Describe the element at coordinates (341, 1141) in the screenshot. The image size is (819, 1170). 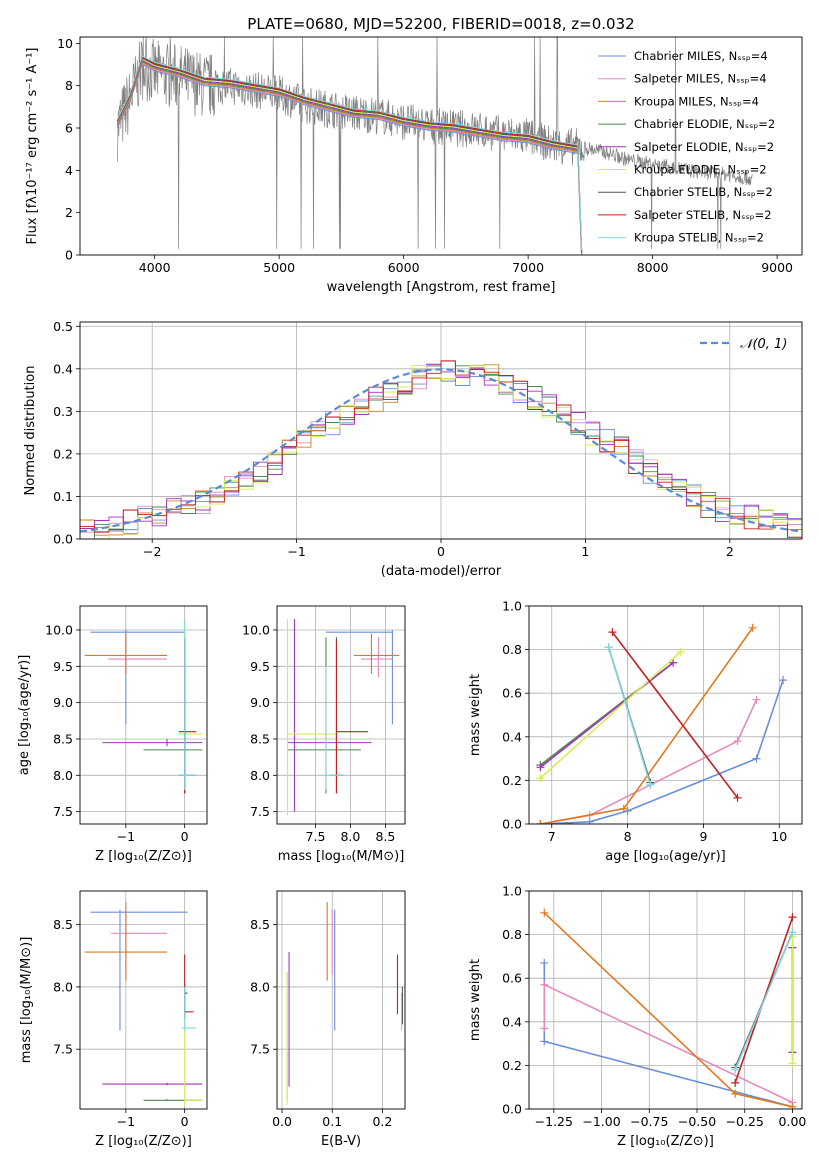
I see `x-axis-label: E(B-V)` at that location.